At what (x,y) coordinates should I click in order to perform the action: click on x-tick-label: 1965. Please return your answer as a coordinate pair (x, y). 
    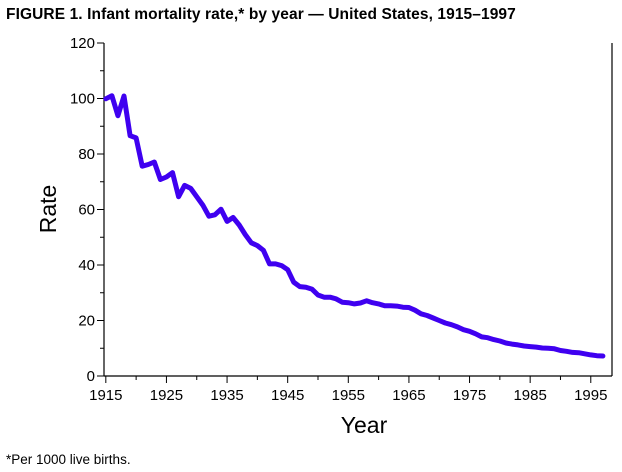
    Looking at the image, I should click on (408, 395).